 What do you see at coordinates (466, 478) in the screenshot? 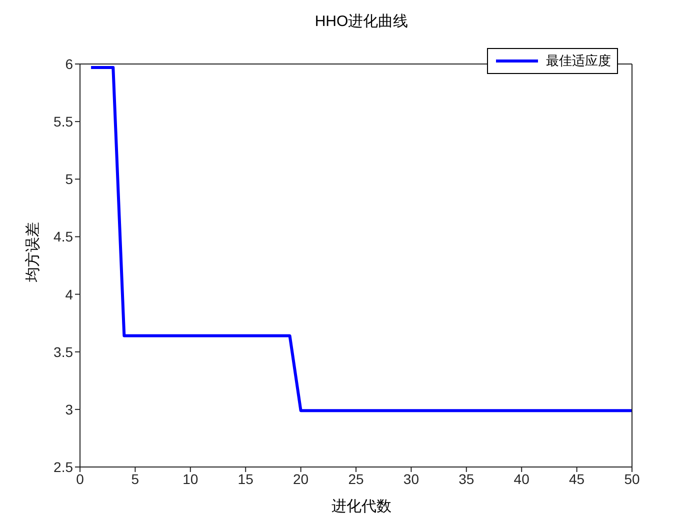
I see `x-tick-label: 35` at bounding box center [466, 478].